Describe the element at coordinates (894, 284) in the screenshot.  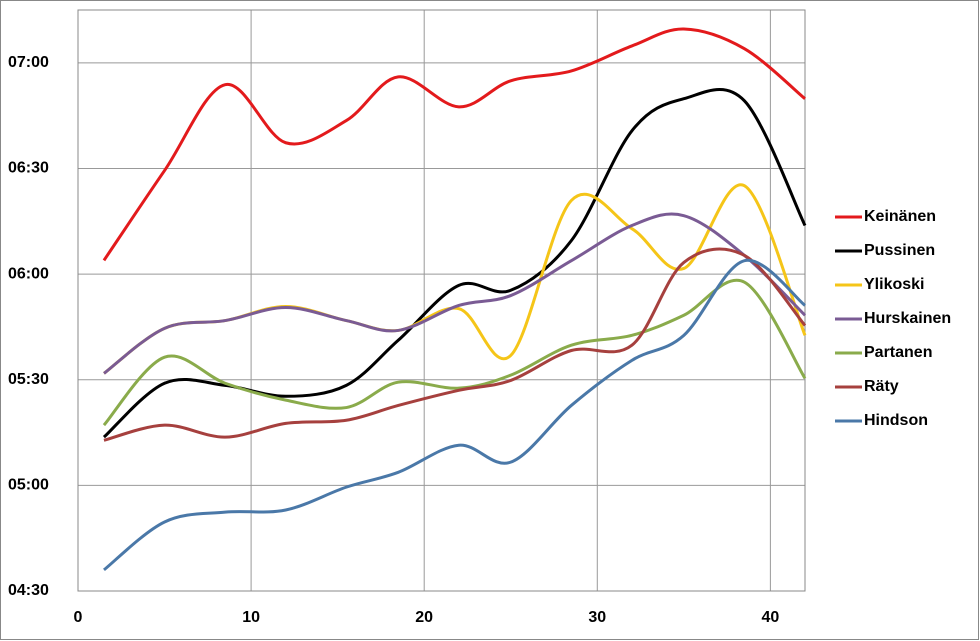
I see `legend-label: Ylikoski` at that location.